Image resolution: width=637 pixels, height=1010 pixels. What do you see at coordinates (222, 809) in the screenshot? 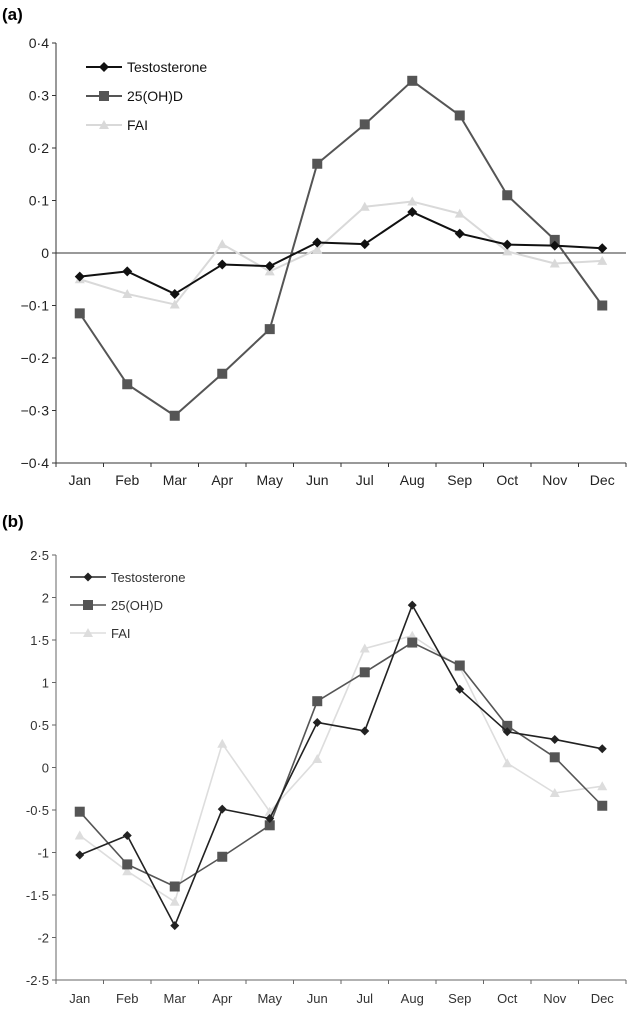
I see `point-testosterone-apr` at bounding box center [222, 809].